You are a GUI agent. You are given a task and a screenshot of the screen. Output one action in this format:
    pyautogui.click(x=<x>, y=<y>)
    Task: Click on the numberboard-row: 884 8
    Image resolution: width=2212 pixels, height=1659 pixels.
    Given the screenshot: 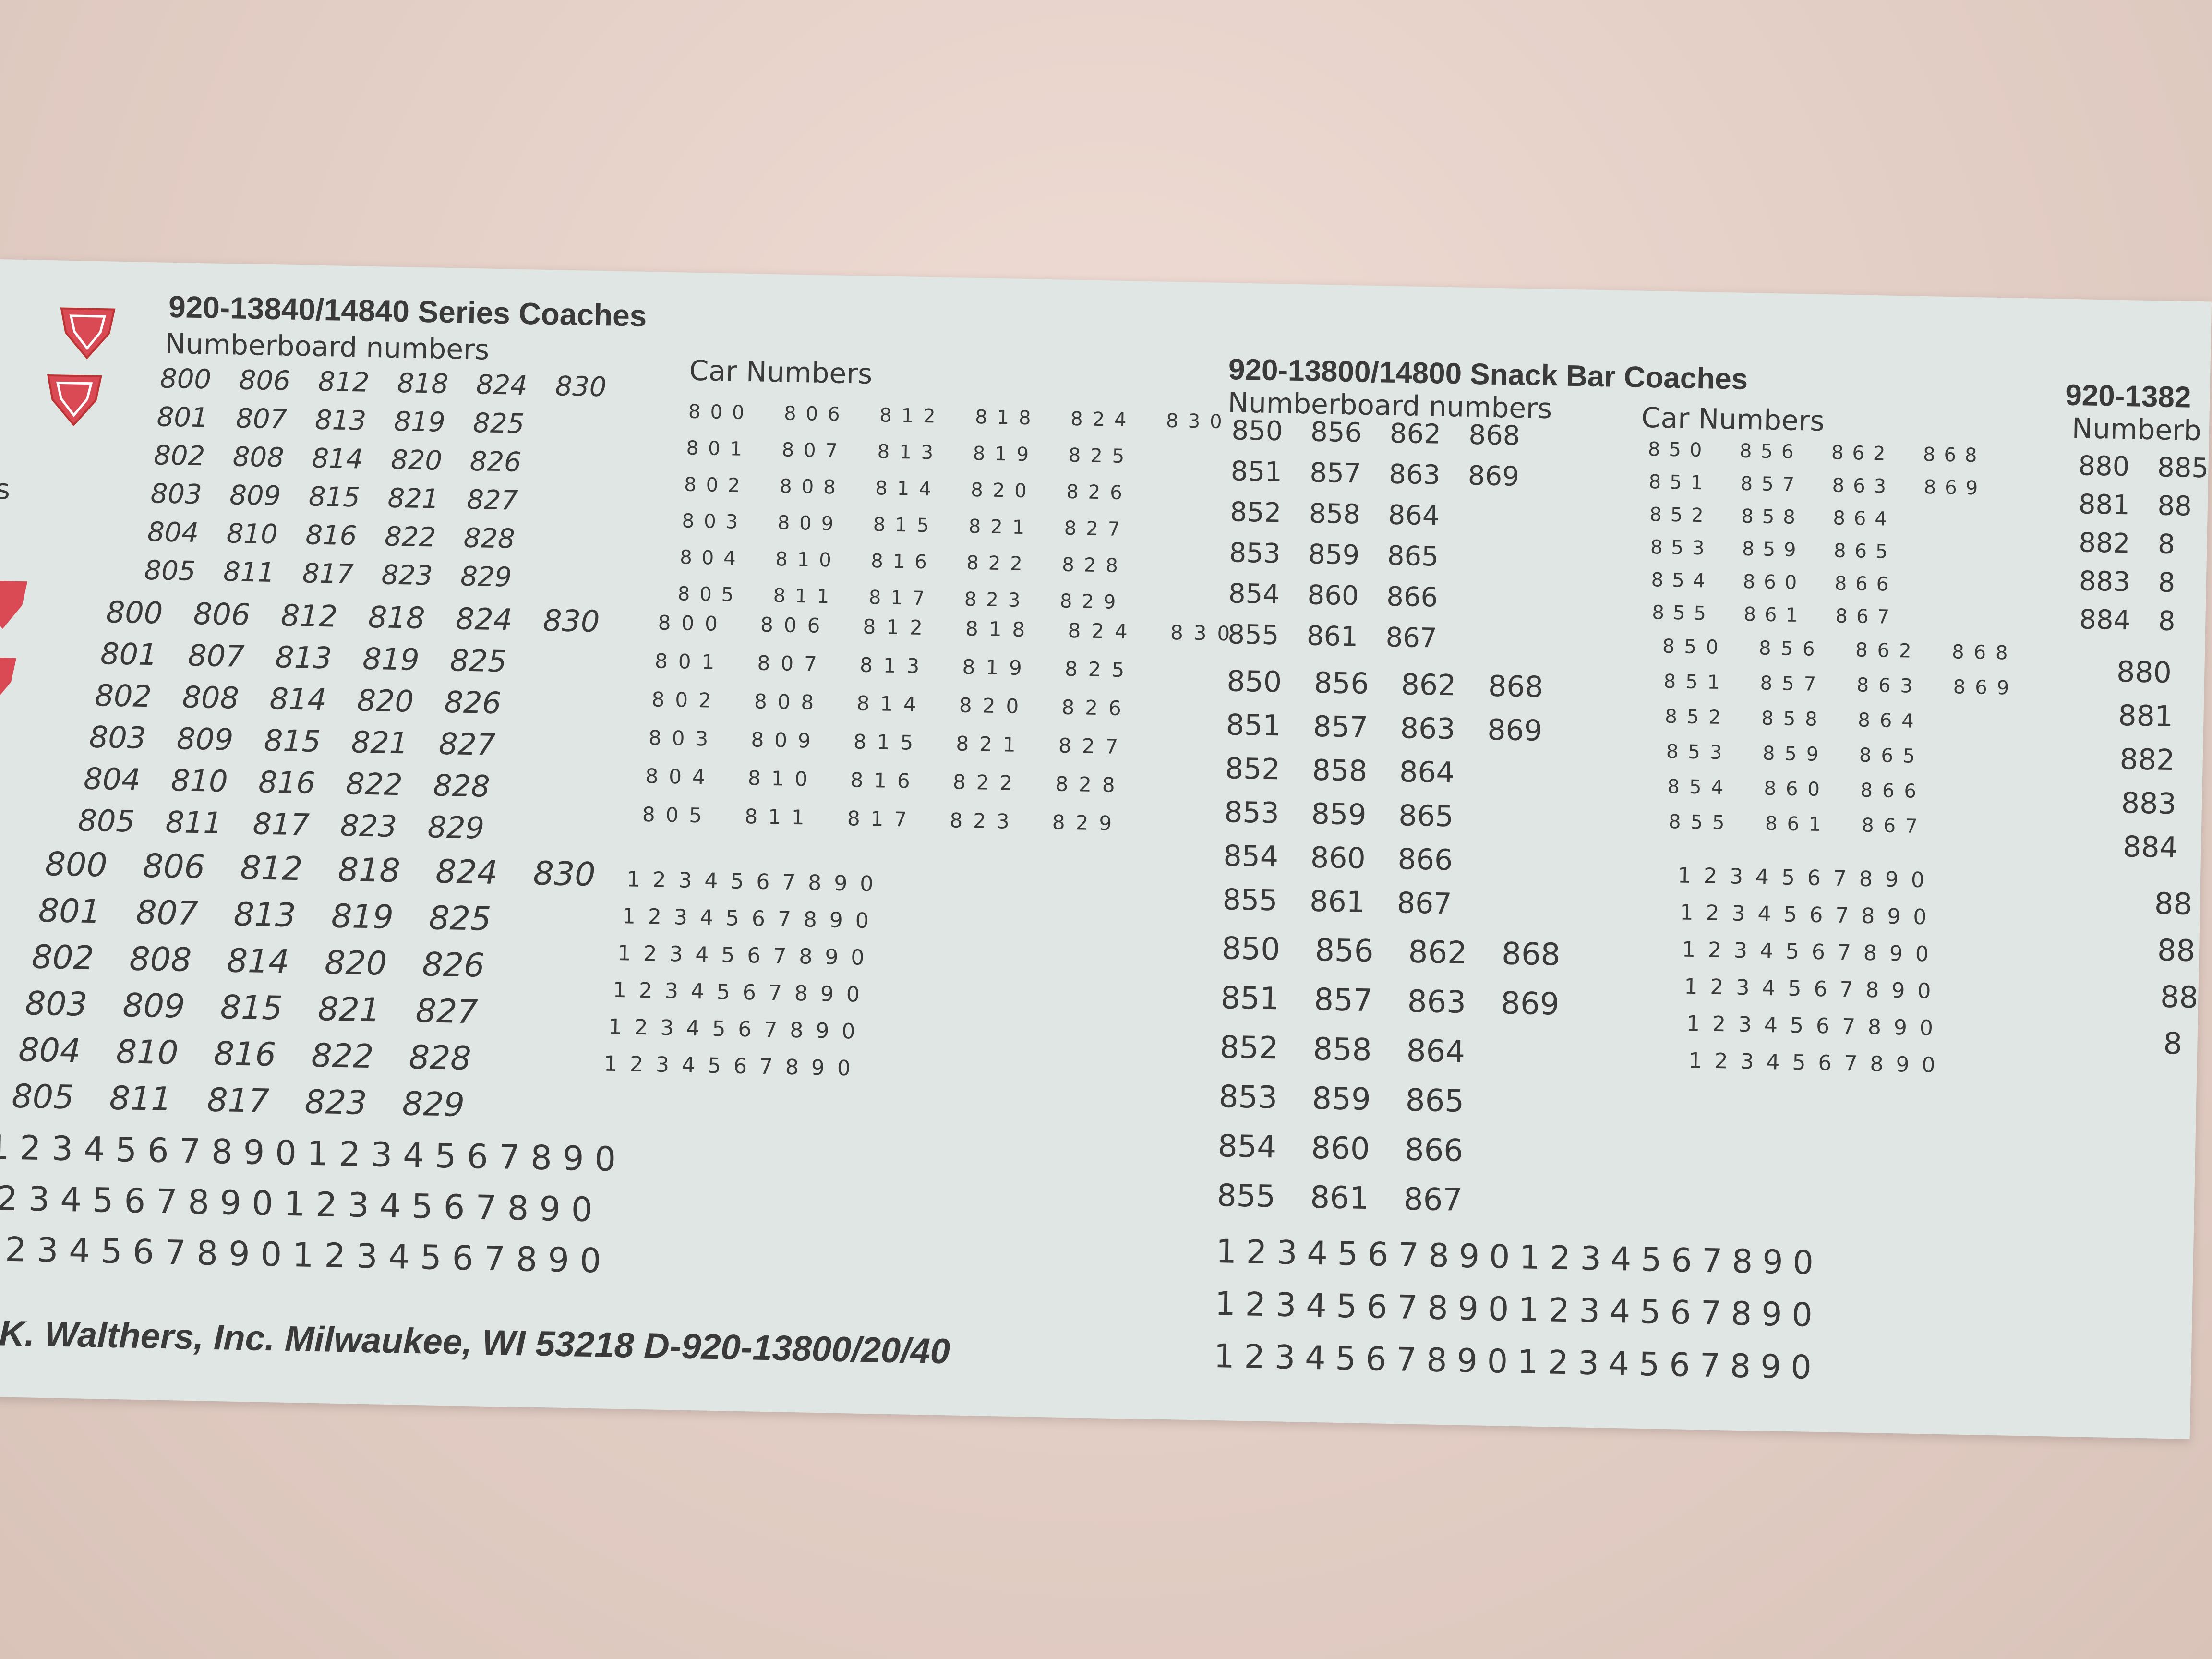 What is the action you would take?
    pyautogui.click(x=2127, y=620)
    